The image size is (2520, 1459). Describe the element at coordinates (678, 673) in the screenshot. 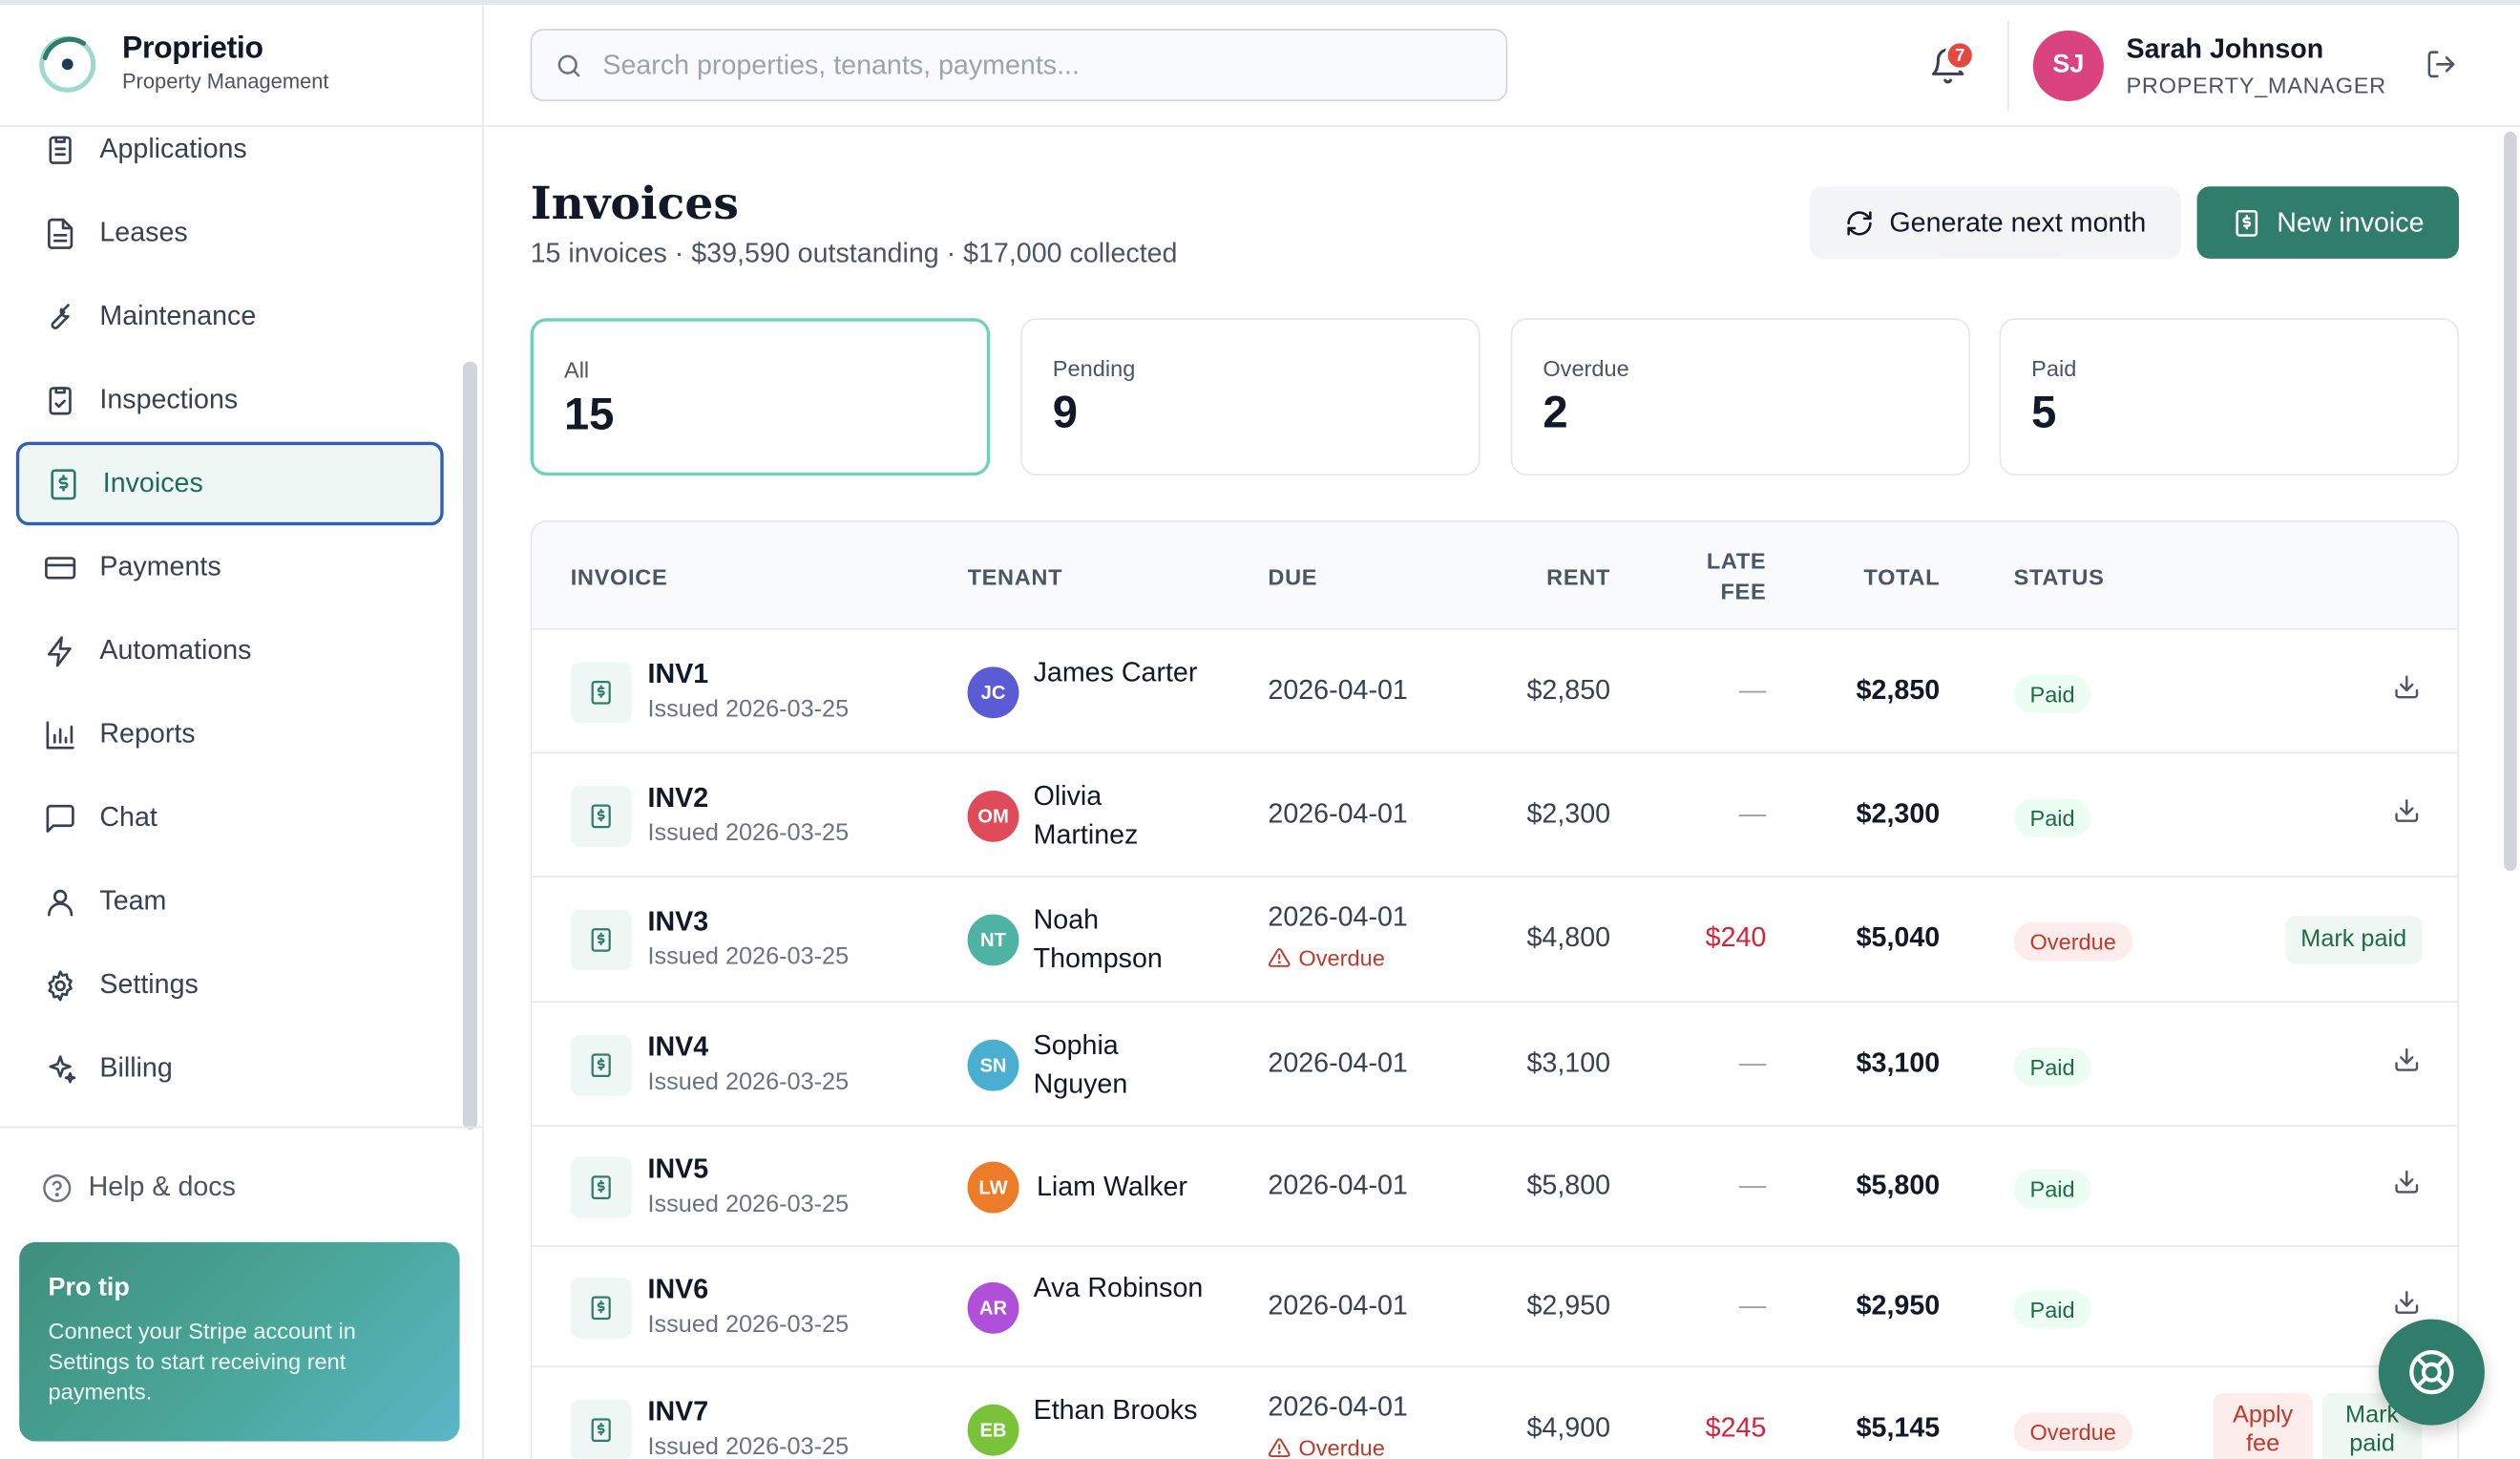

I see `invoice-id: INV1` at that location.